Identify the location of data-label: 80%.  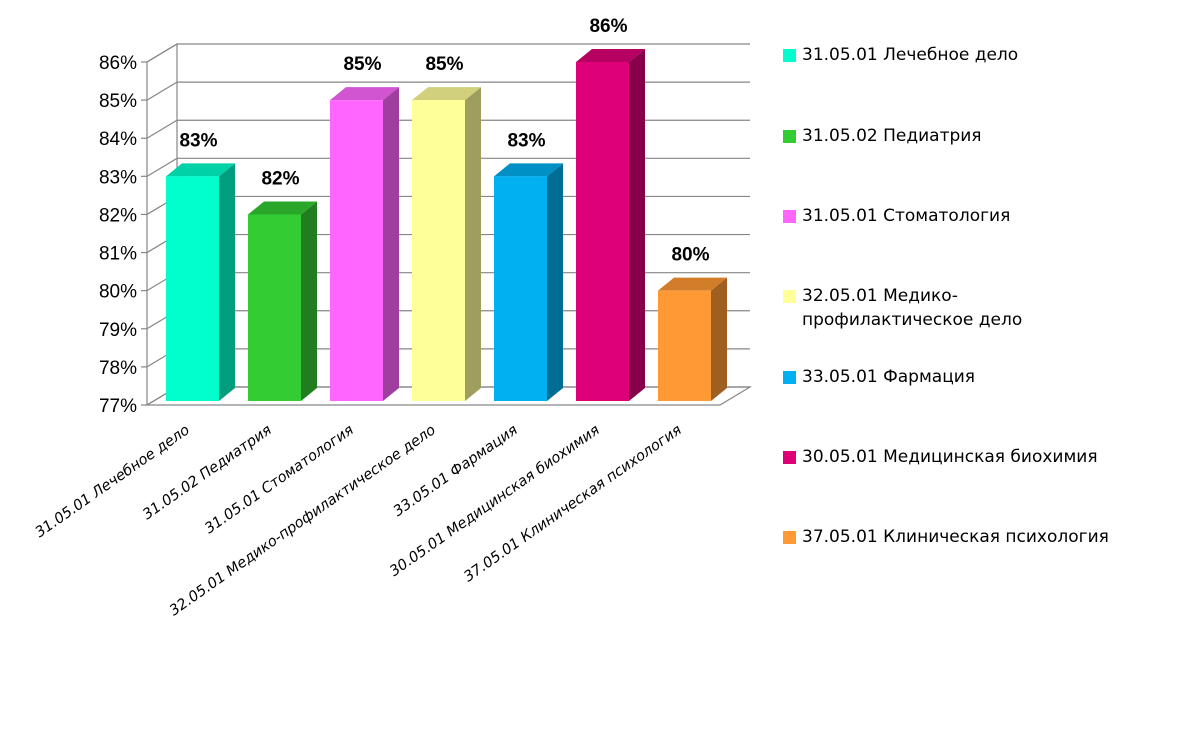
(690, 255).